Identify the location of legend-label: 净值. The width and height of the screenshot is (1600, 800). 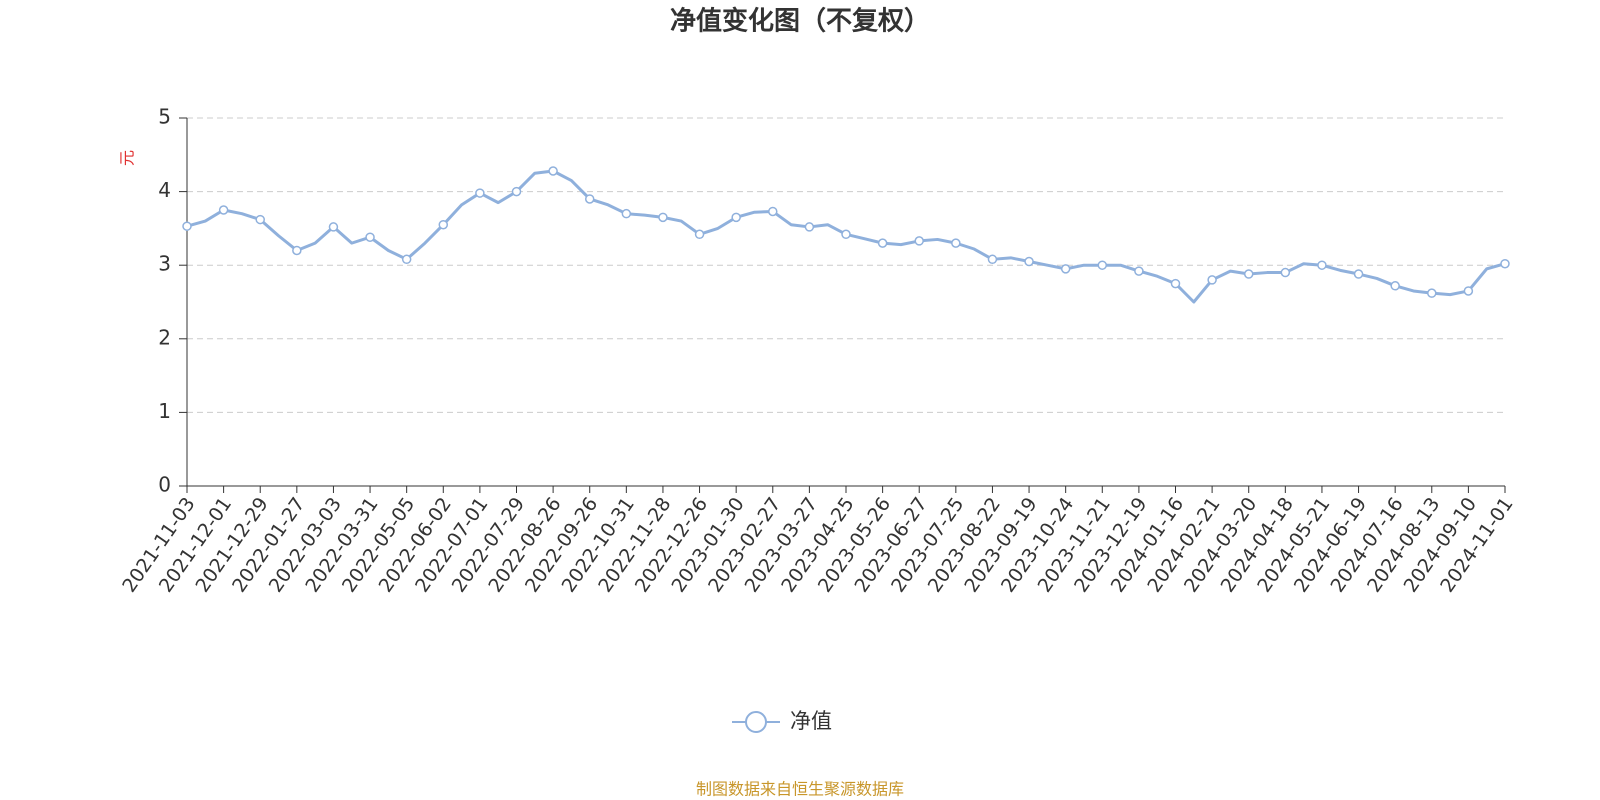
(811, 721).